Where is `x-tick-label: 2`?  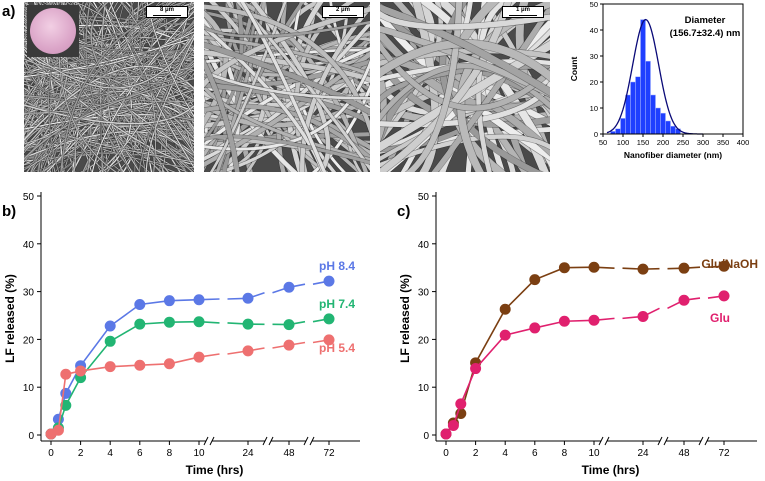
x-tick-label: 2 is located at coordinates (476, 453).